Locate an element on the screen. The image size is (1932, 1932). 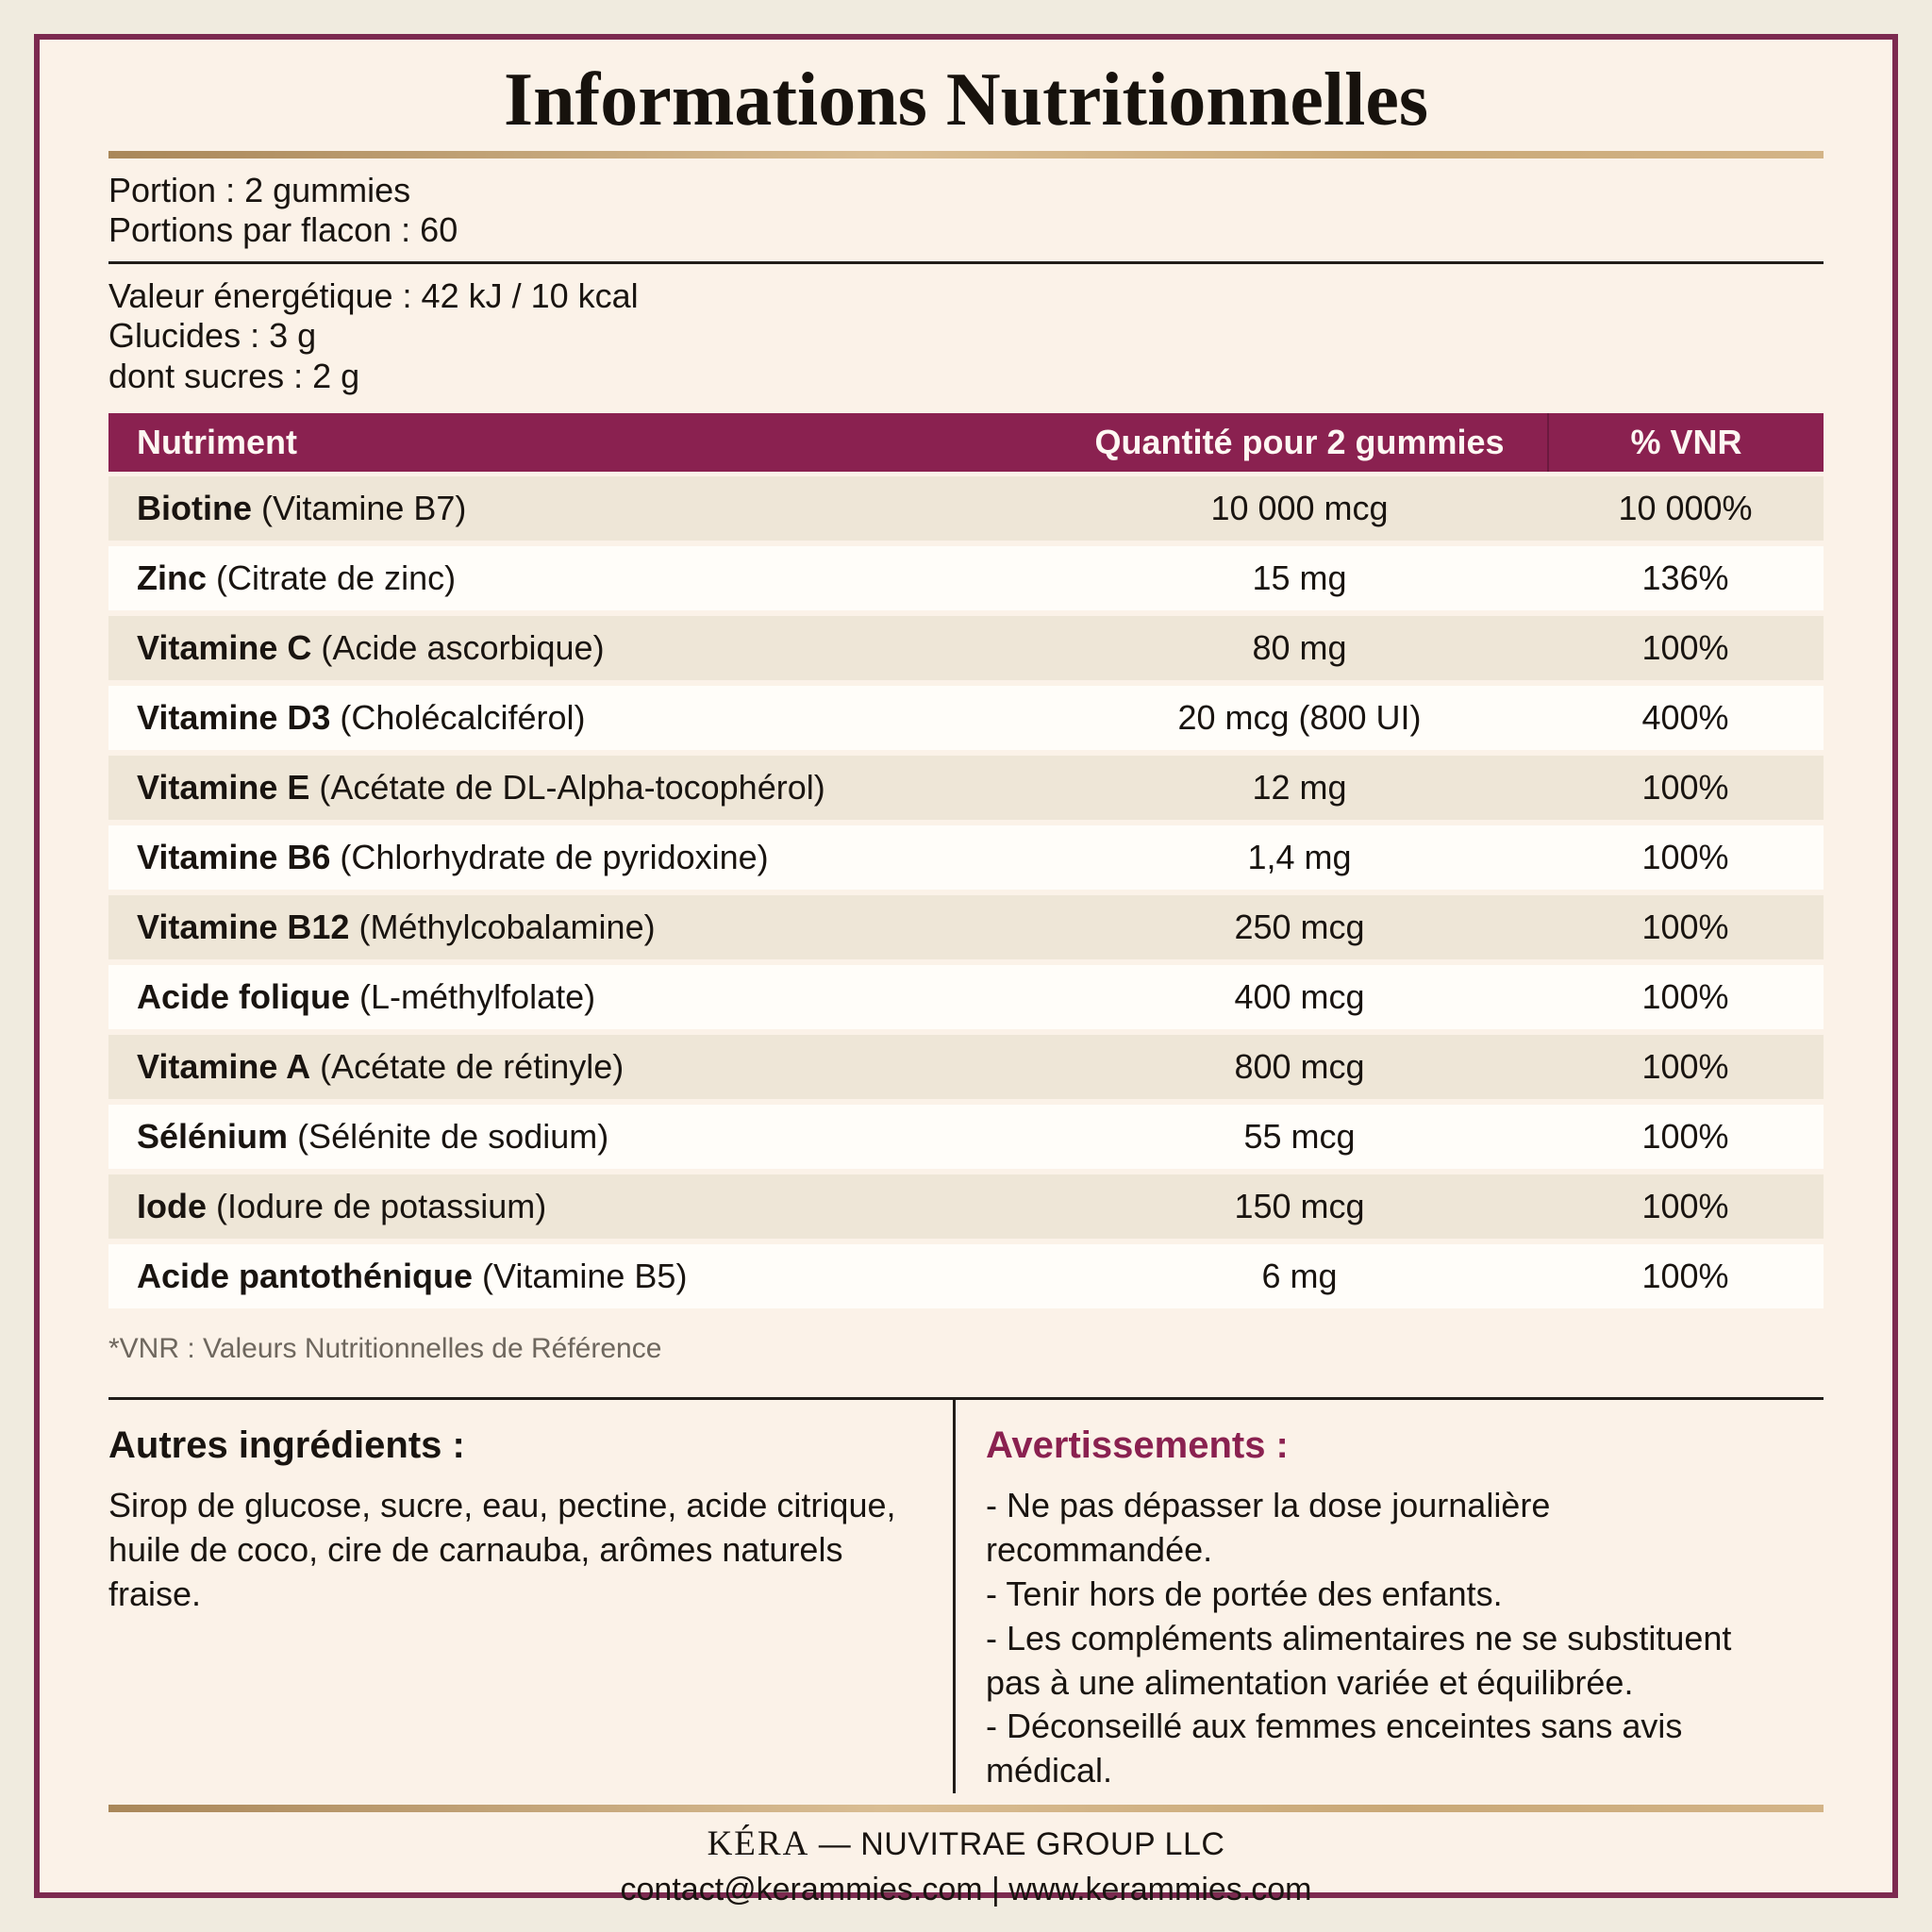
warning-item: - Tenir hors de portée des enfants. is located at coordinates (1245, 1594).